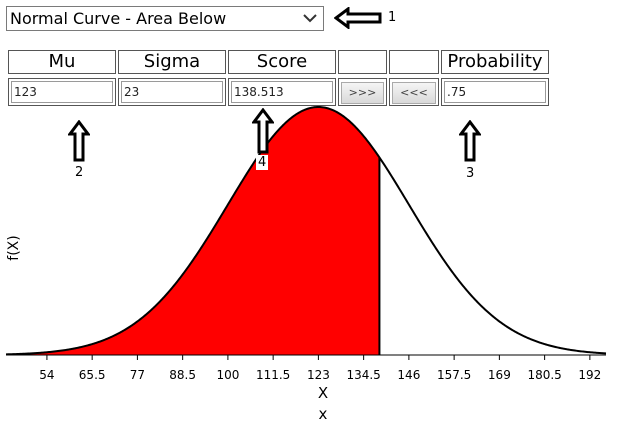 The height and width of the screenshot is (425, 617). Describe the element at coordinates (310, 18) in the screenshot. I see `chevron-down-icon` at that location.